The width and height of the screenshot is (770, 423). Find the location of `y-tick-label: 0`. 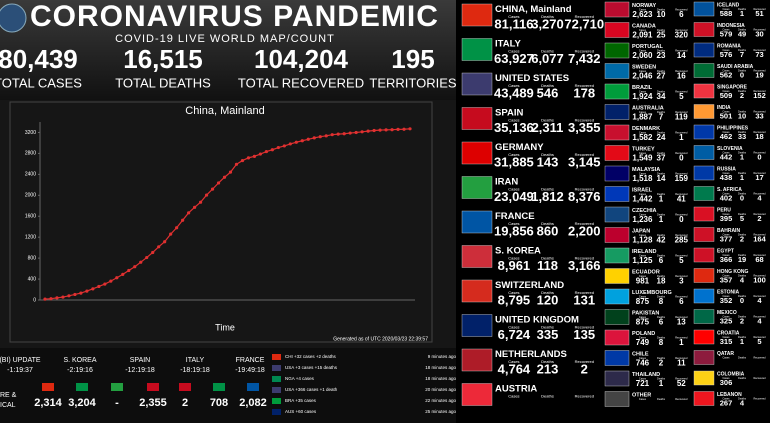

y-tick-label: 0 is located at coordinates (34, 300).